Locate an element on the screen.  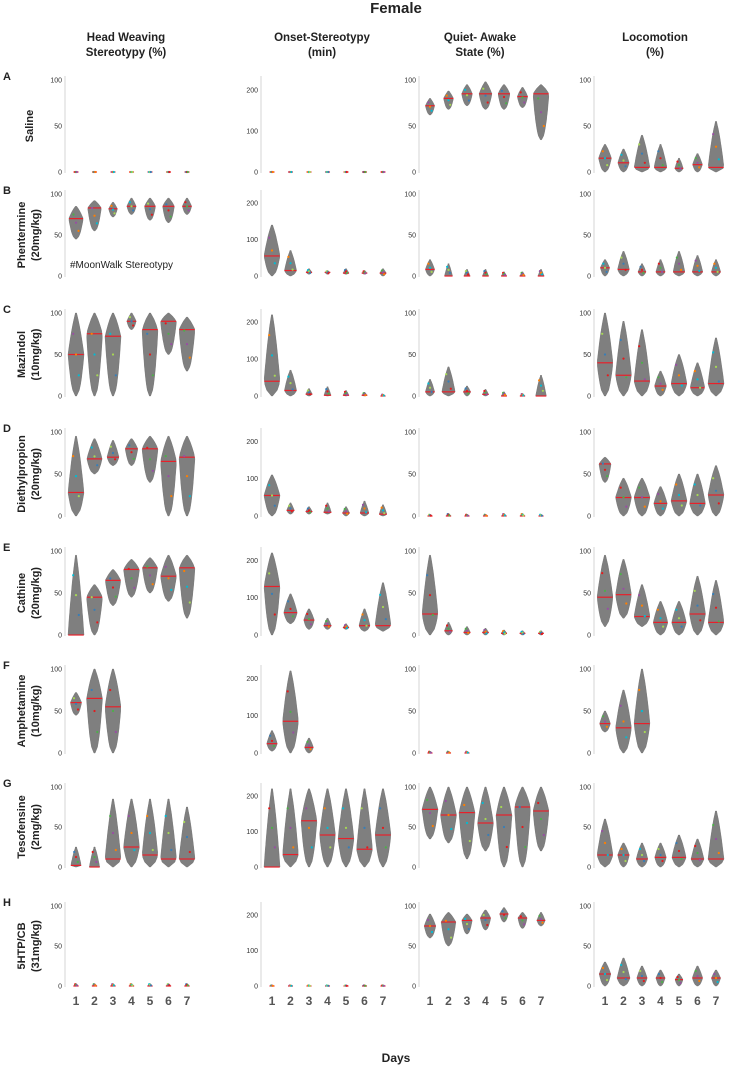
day-tick-2: 2 is located at coordinates (623, 1001).